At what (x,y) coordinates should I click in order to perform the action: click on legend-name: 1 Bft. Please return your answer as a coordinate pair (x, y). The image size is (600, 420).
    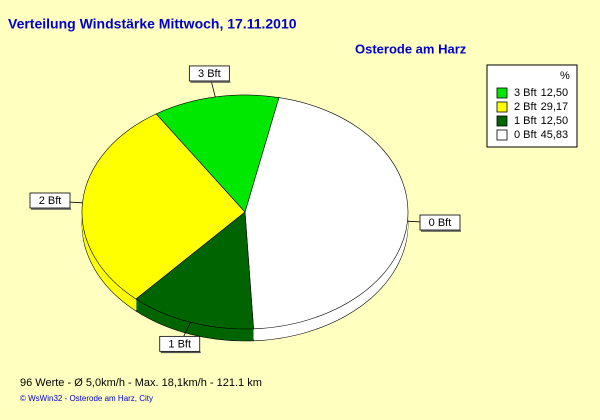
    Looking at the image, I should click on (525, 121).